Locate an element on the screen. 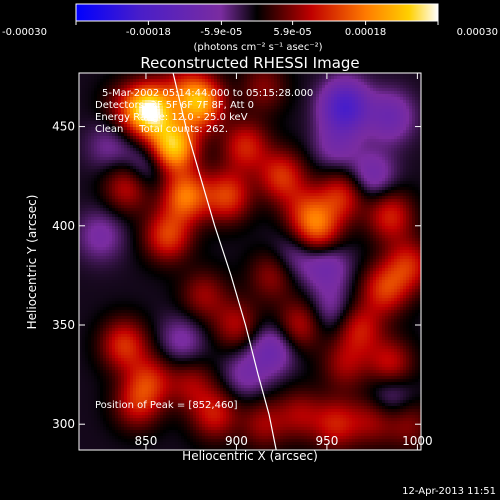 Image resolution: width=500 pixels, height=500 pixels. chart-title: Reconstructed RHESSI Image is located at coordinates (249, 63).